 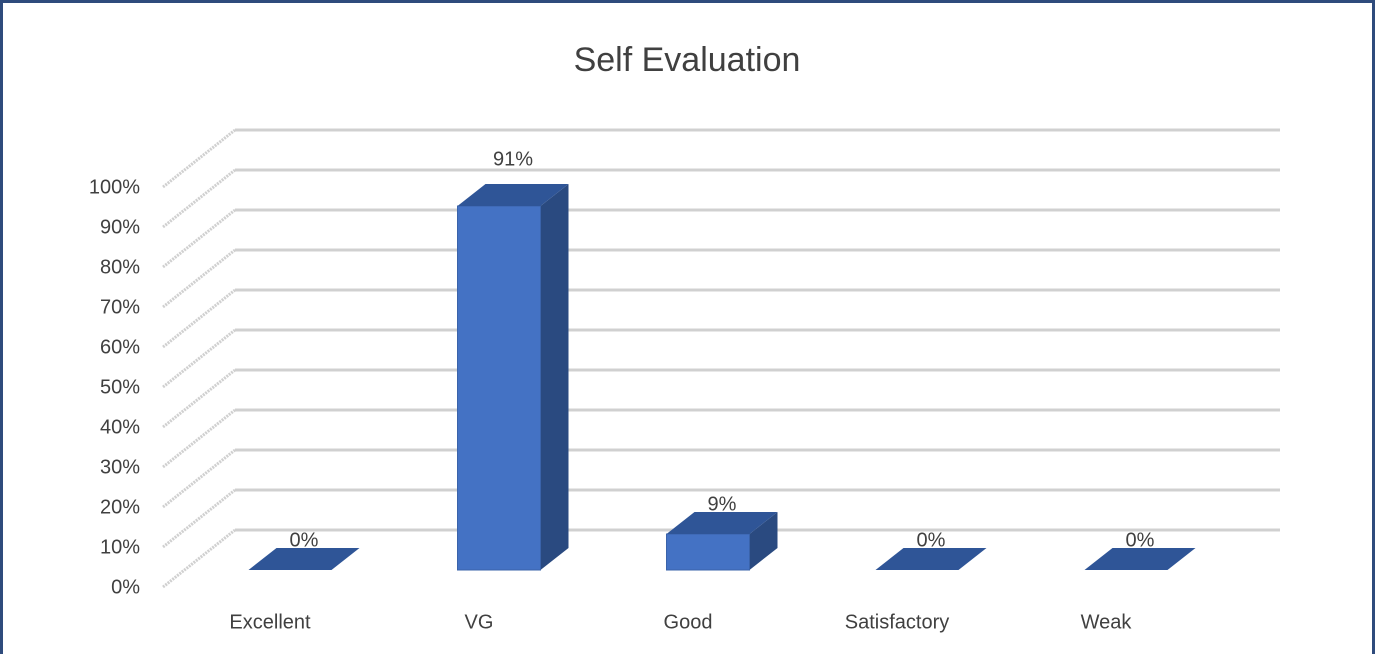 I want to click on y-tick-label: 100%, so click(x=114, y=187).